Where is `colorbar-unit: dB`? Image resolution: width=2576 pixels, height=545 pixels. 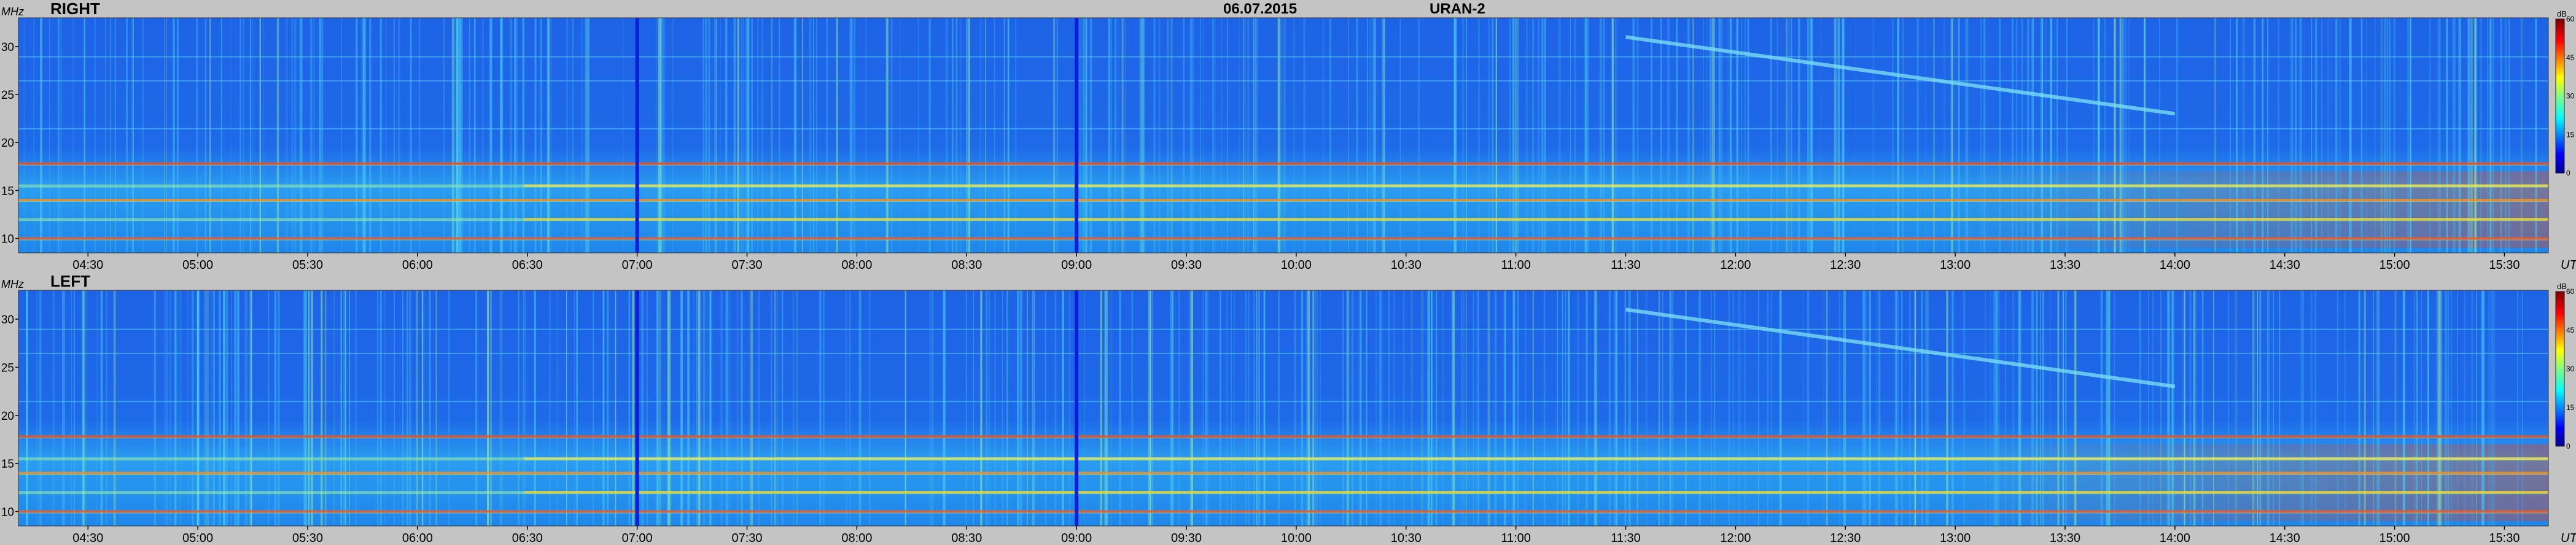 colorbar-unit: dB is located at coordinates (2562, 13).